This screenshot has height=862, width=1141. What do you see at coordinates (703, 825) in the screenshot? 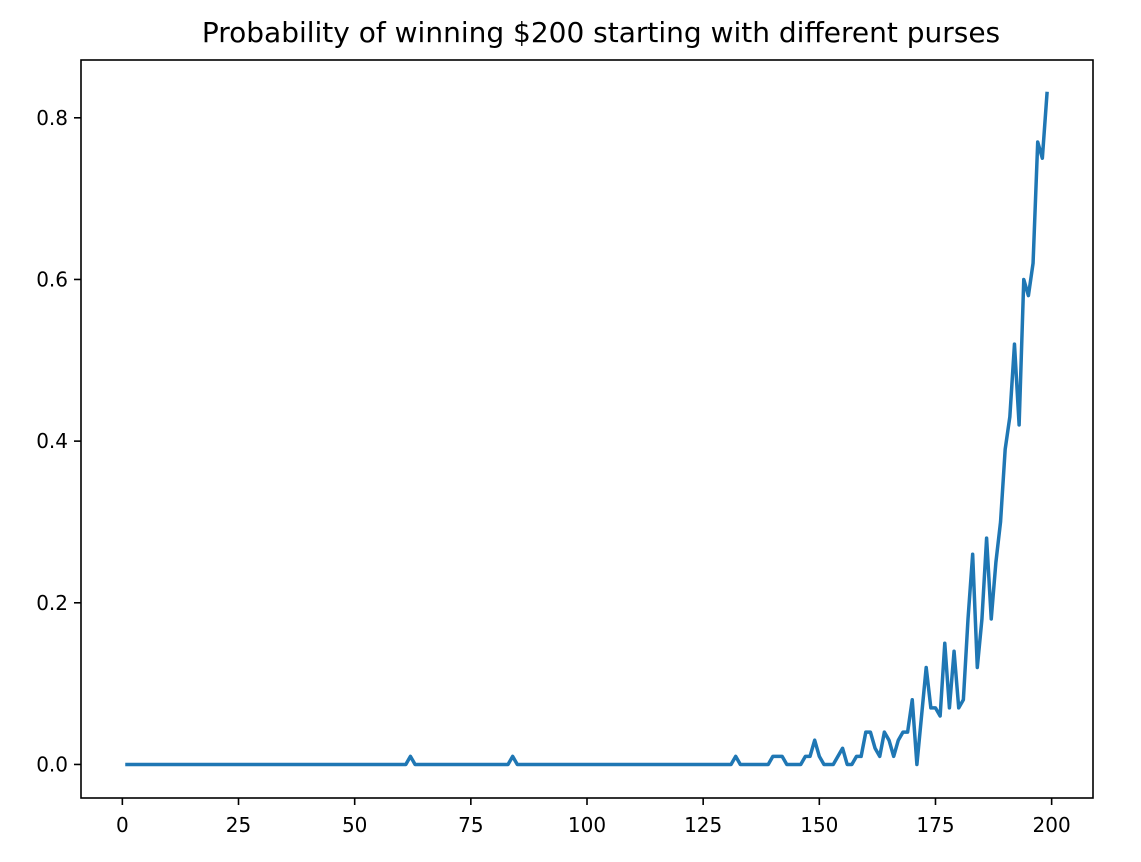
I see `x-tick-label: 125` at bounding box center [703, 825].